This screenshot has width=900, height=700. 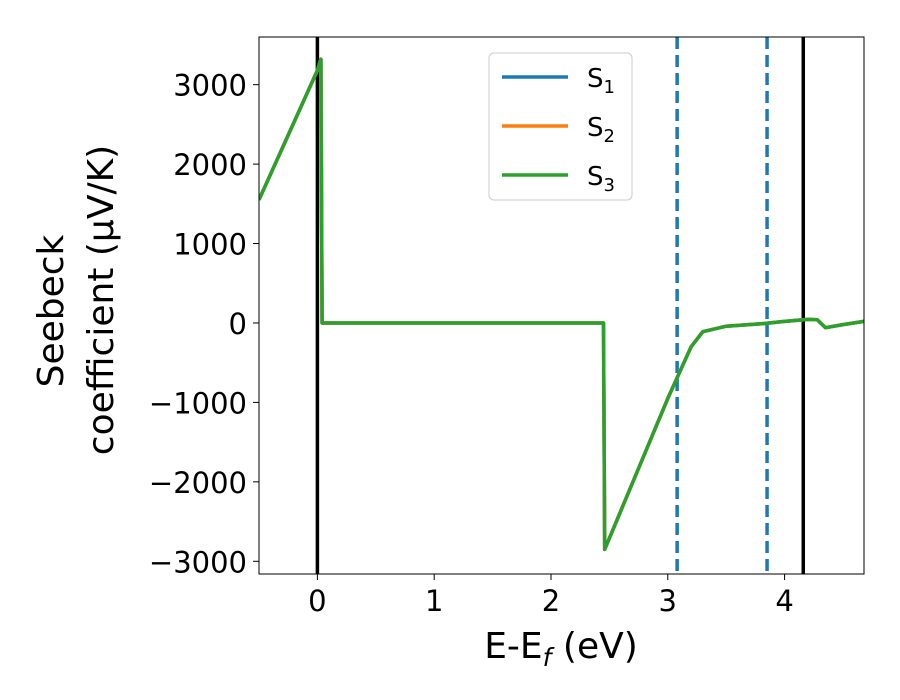 I want to click on y-tick-label: 1000, so click(x=210, y=245).